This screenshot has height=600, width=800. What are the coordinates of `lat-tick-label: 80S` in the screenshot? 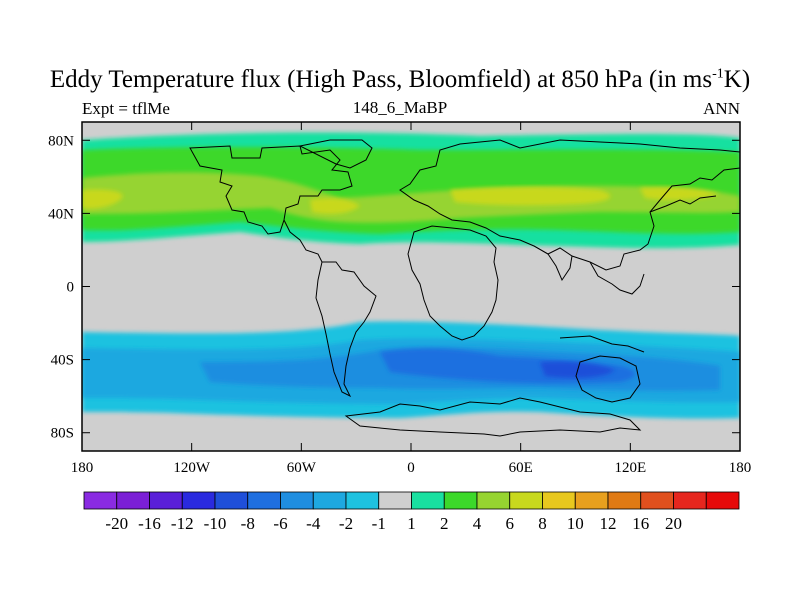 It's located at (62, 434).